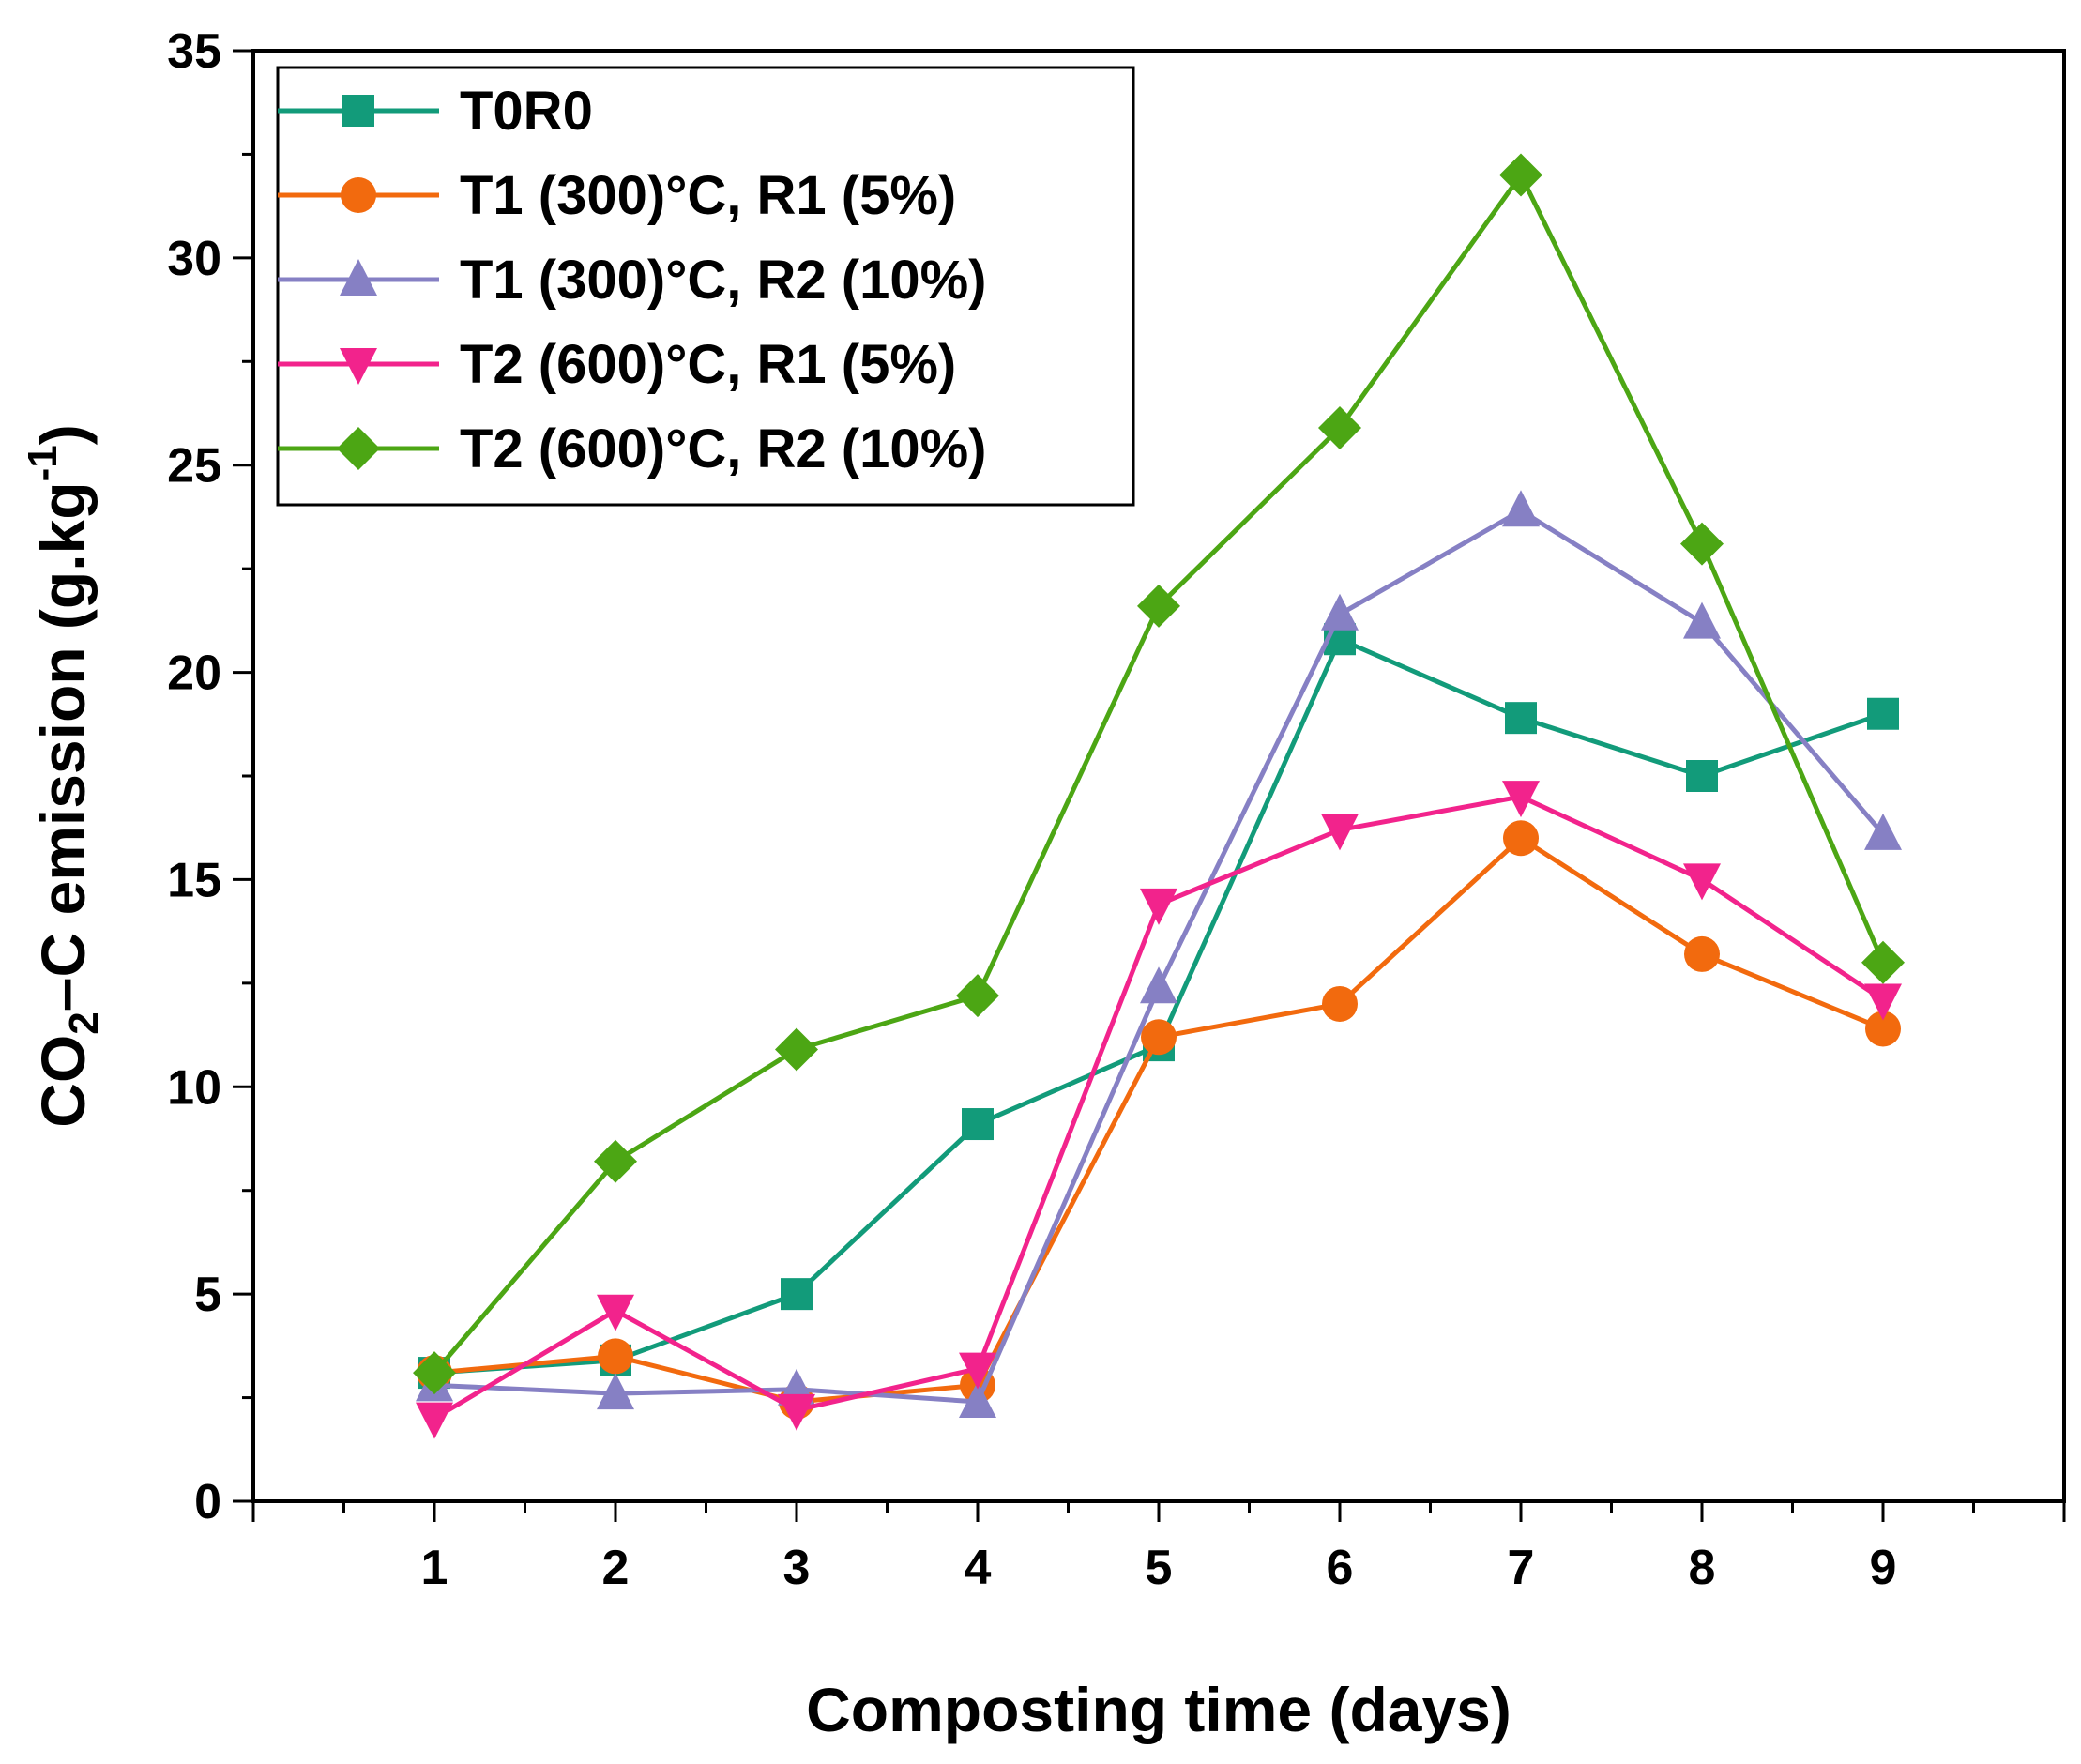 This screenshot has width=2081, height=1764. Describe the element at coordinates (1340, 1568) in the screenshot. I see `x-tick-label: 6` at that location.